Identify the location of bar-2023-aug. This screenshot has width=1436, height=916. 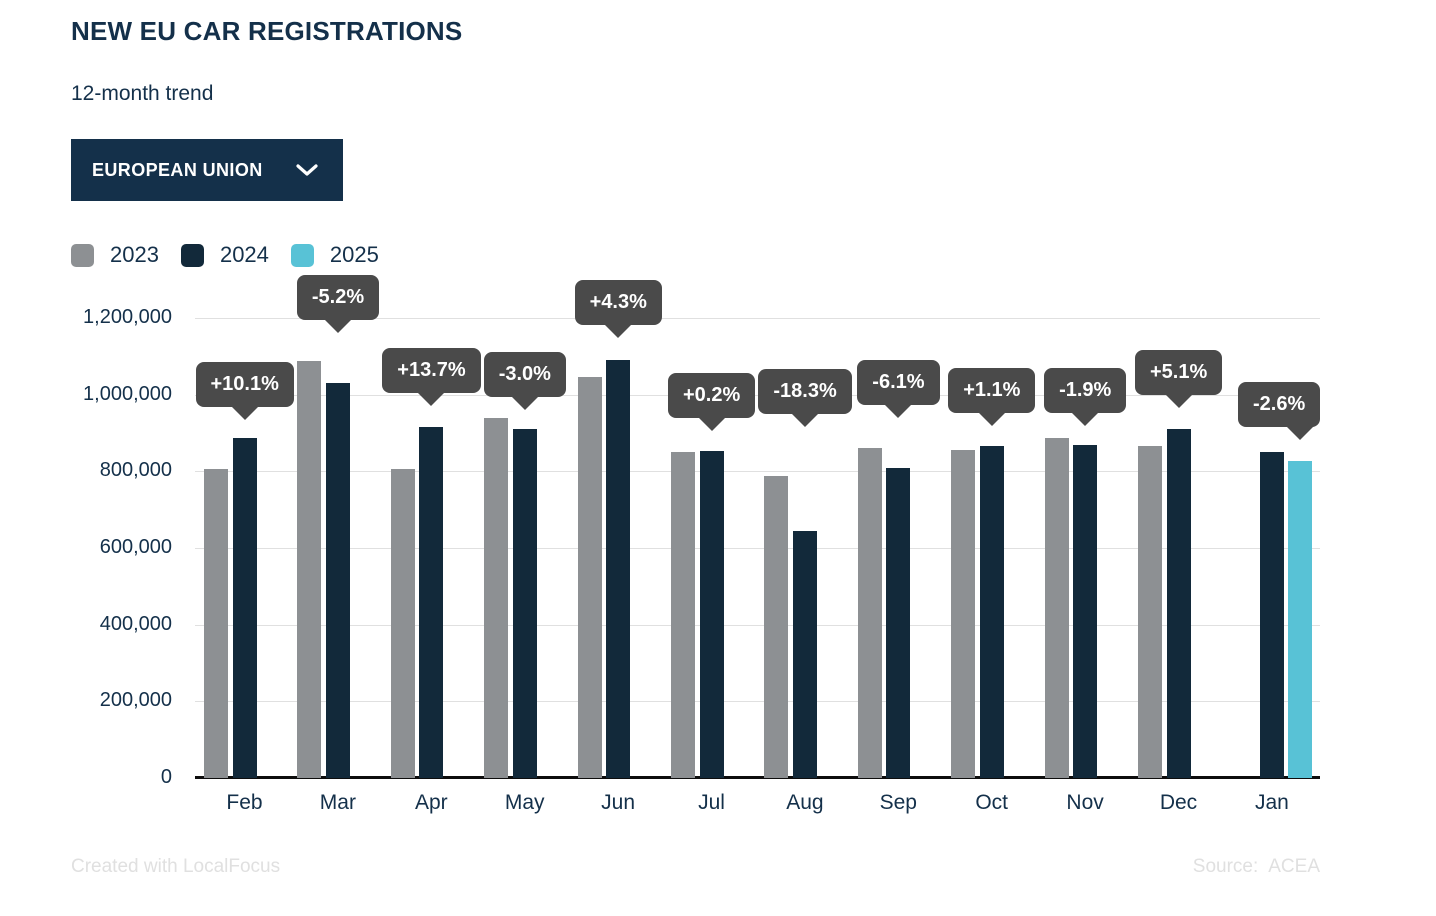
(776, 626).